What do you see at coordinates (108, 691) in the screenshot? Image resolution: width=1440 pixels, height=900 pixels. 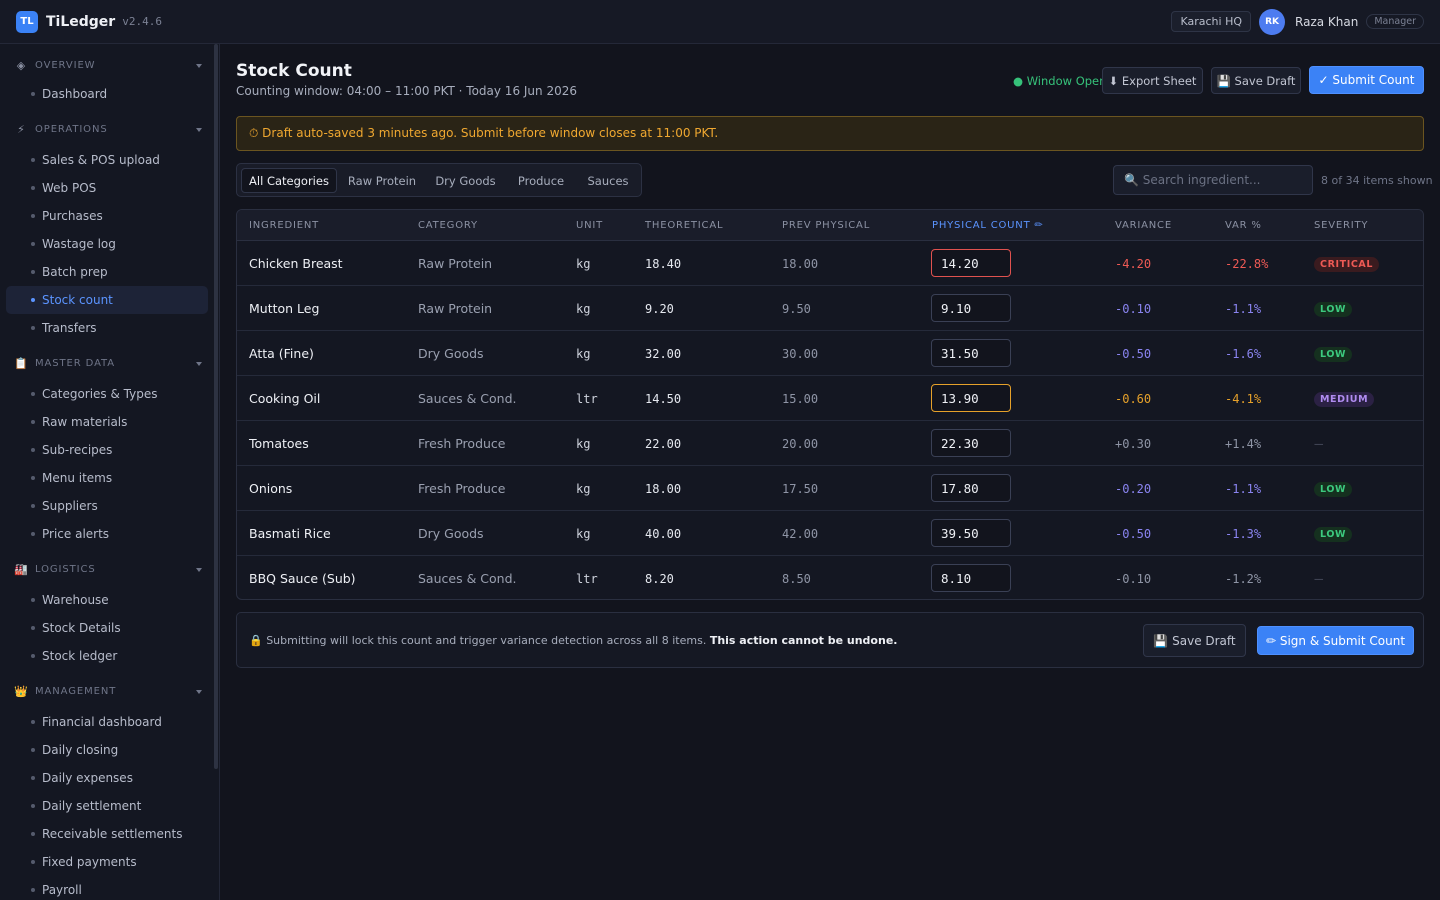 I see `section-management: 👑 MANAGEMENT` at bounding box center [108, 691].